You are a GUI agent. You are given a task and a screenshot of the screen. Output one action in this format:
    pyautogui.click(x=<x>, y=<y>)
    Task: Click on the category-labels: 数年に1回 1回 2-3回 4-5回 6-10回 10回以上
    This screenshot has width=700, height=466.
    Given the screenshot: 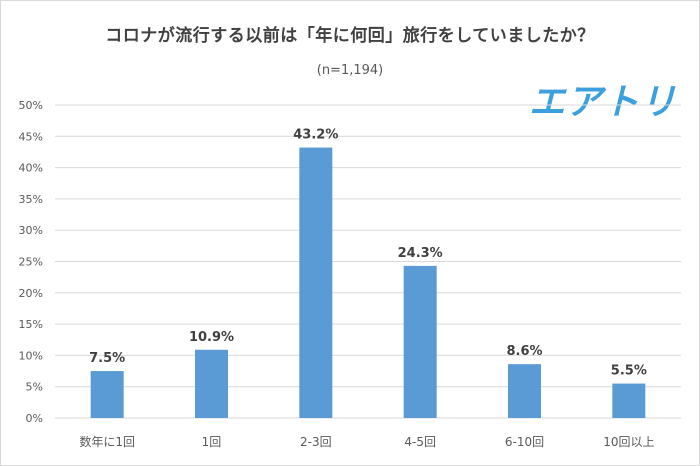 What is the action you would take?
    pyautogui.click(x=366, y=441)
    